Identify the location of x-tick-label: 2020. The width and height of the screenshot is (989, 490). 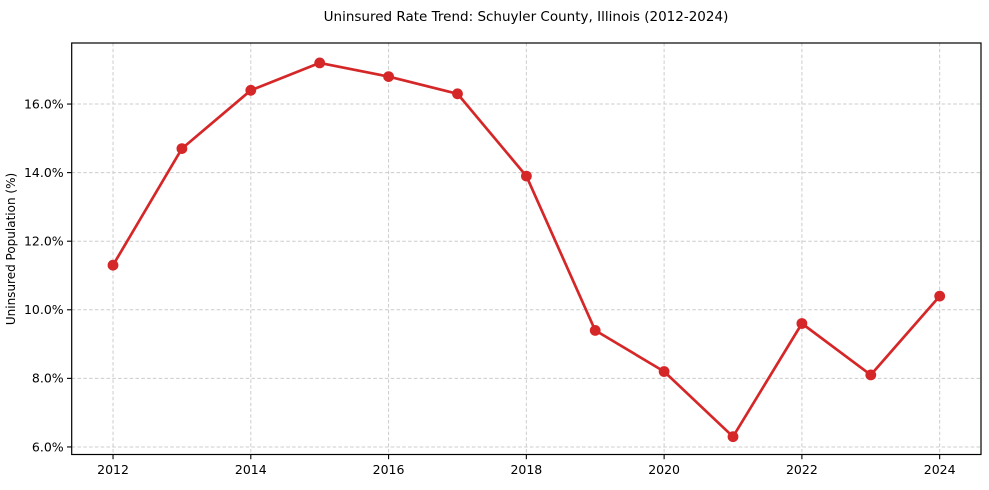
(664, 469).